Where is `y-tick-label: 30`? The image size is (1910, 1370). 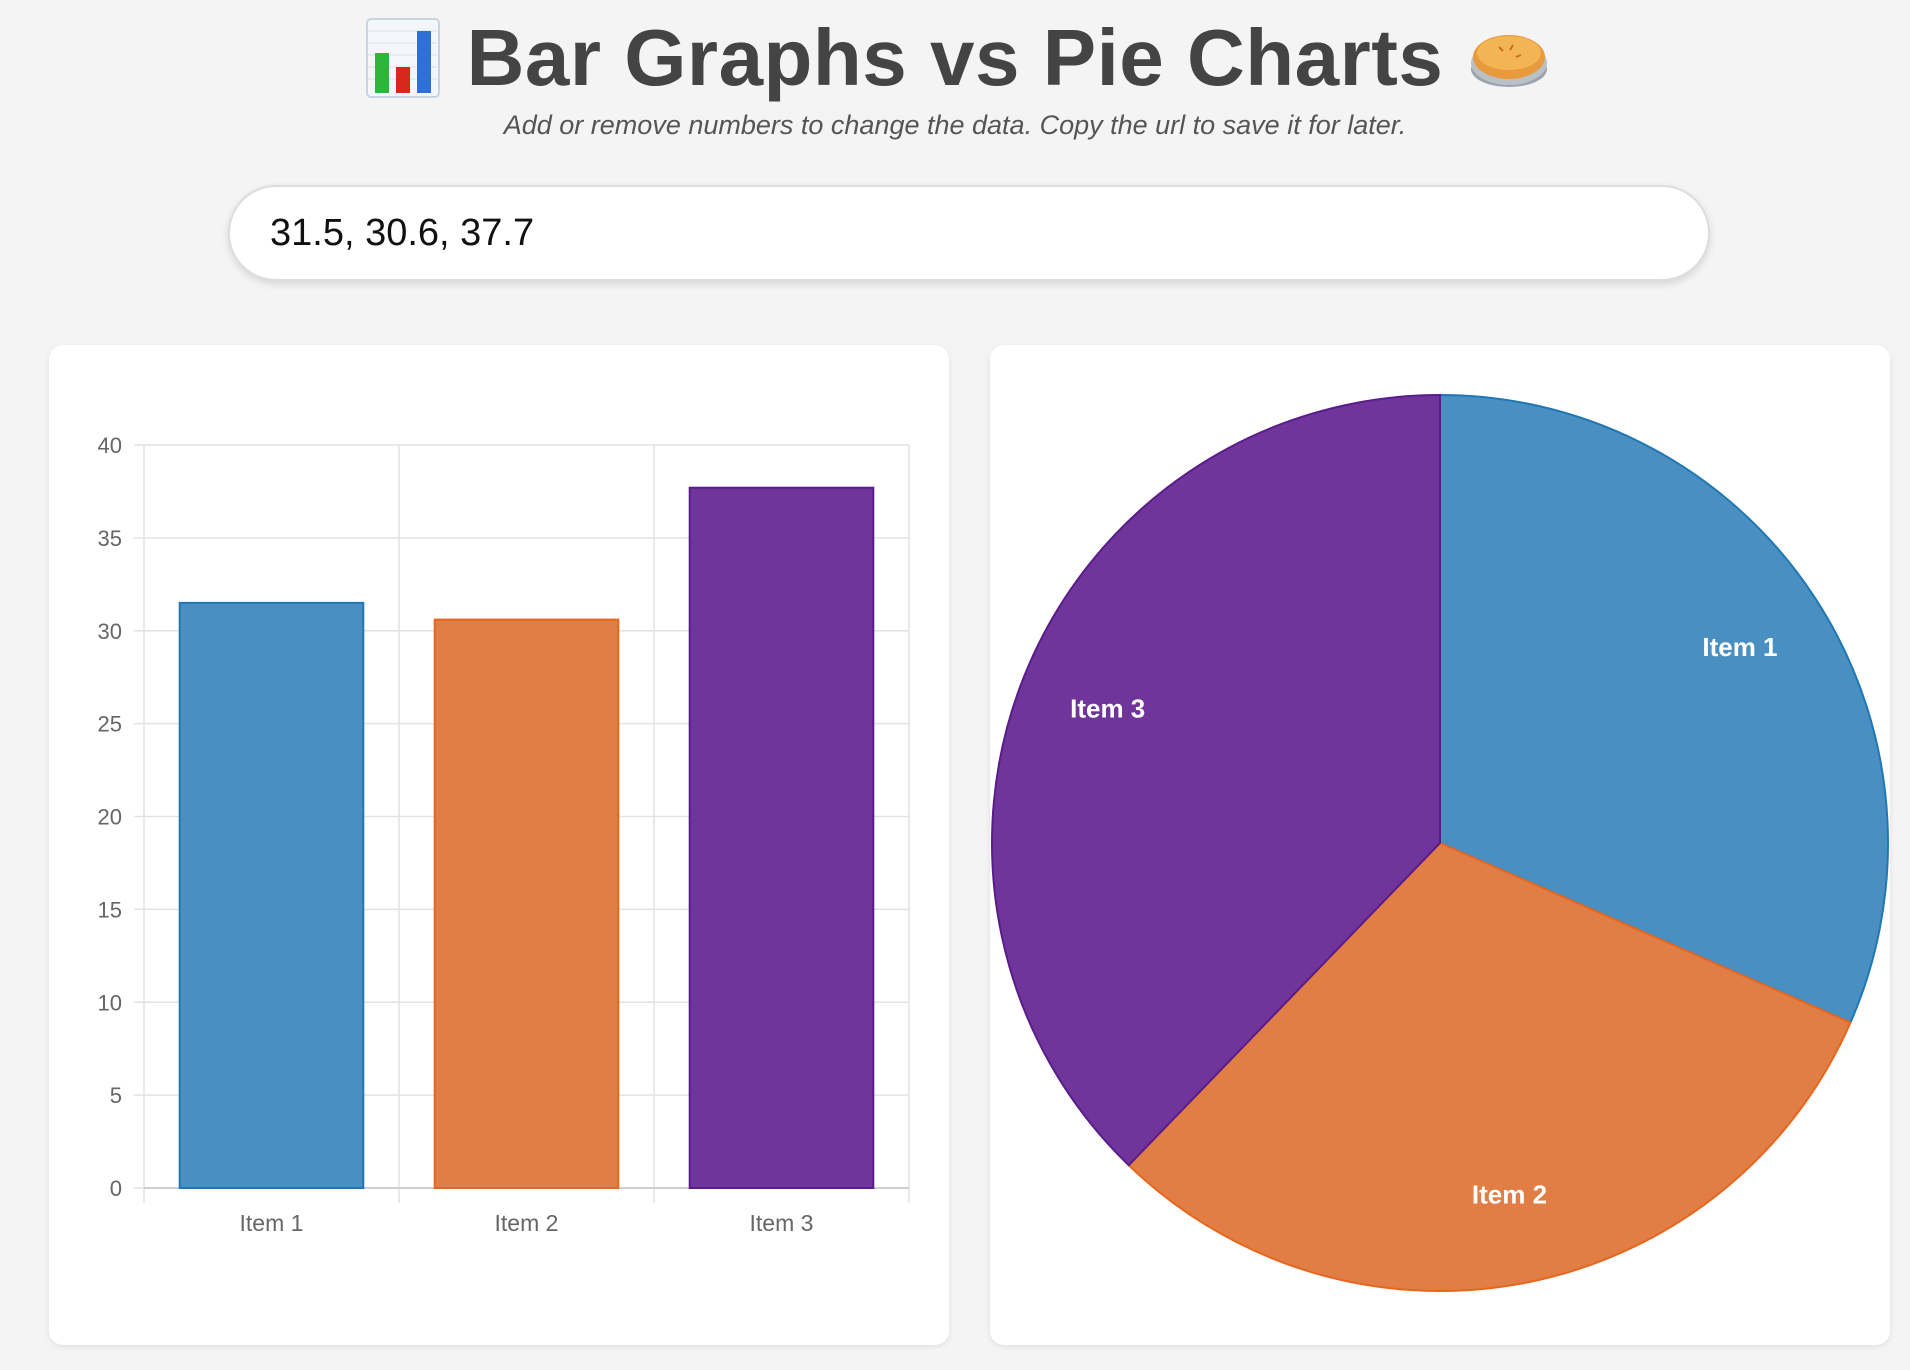 y-tick-label: 30 is located at coordinates (110, 631).